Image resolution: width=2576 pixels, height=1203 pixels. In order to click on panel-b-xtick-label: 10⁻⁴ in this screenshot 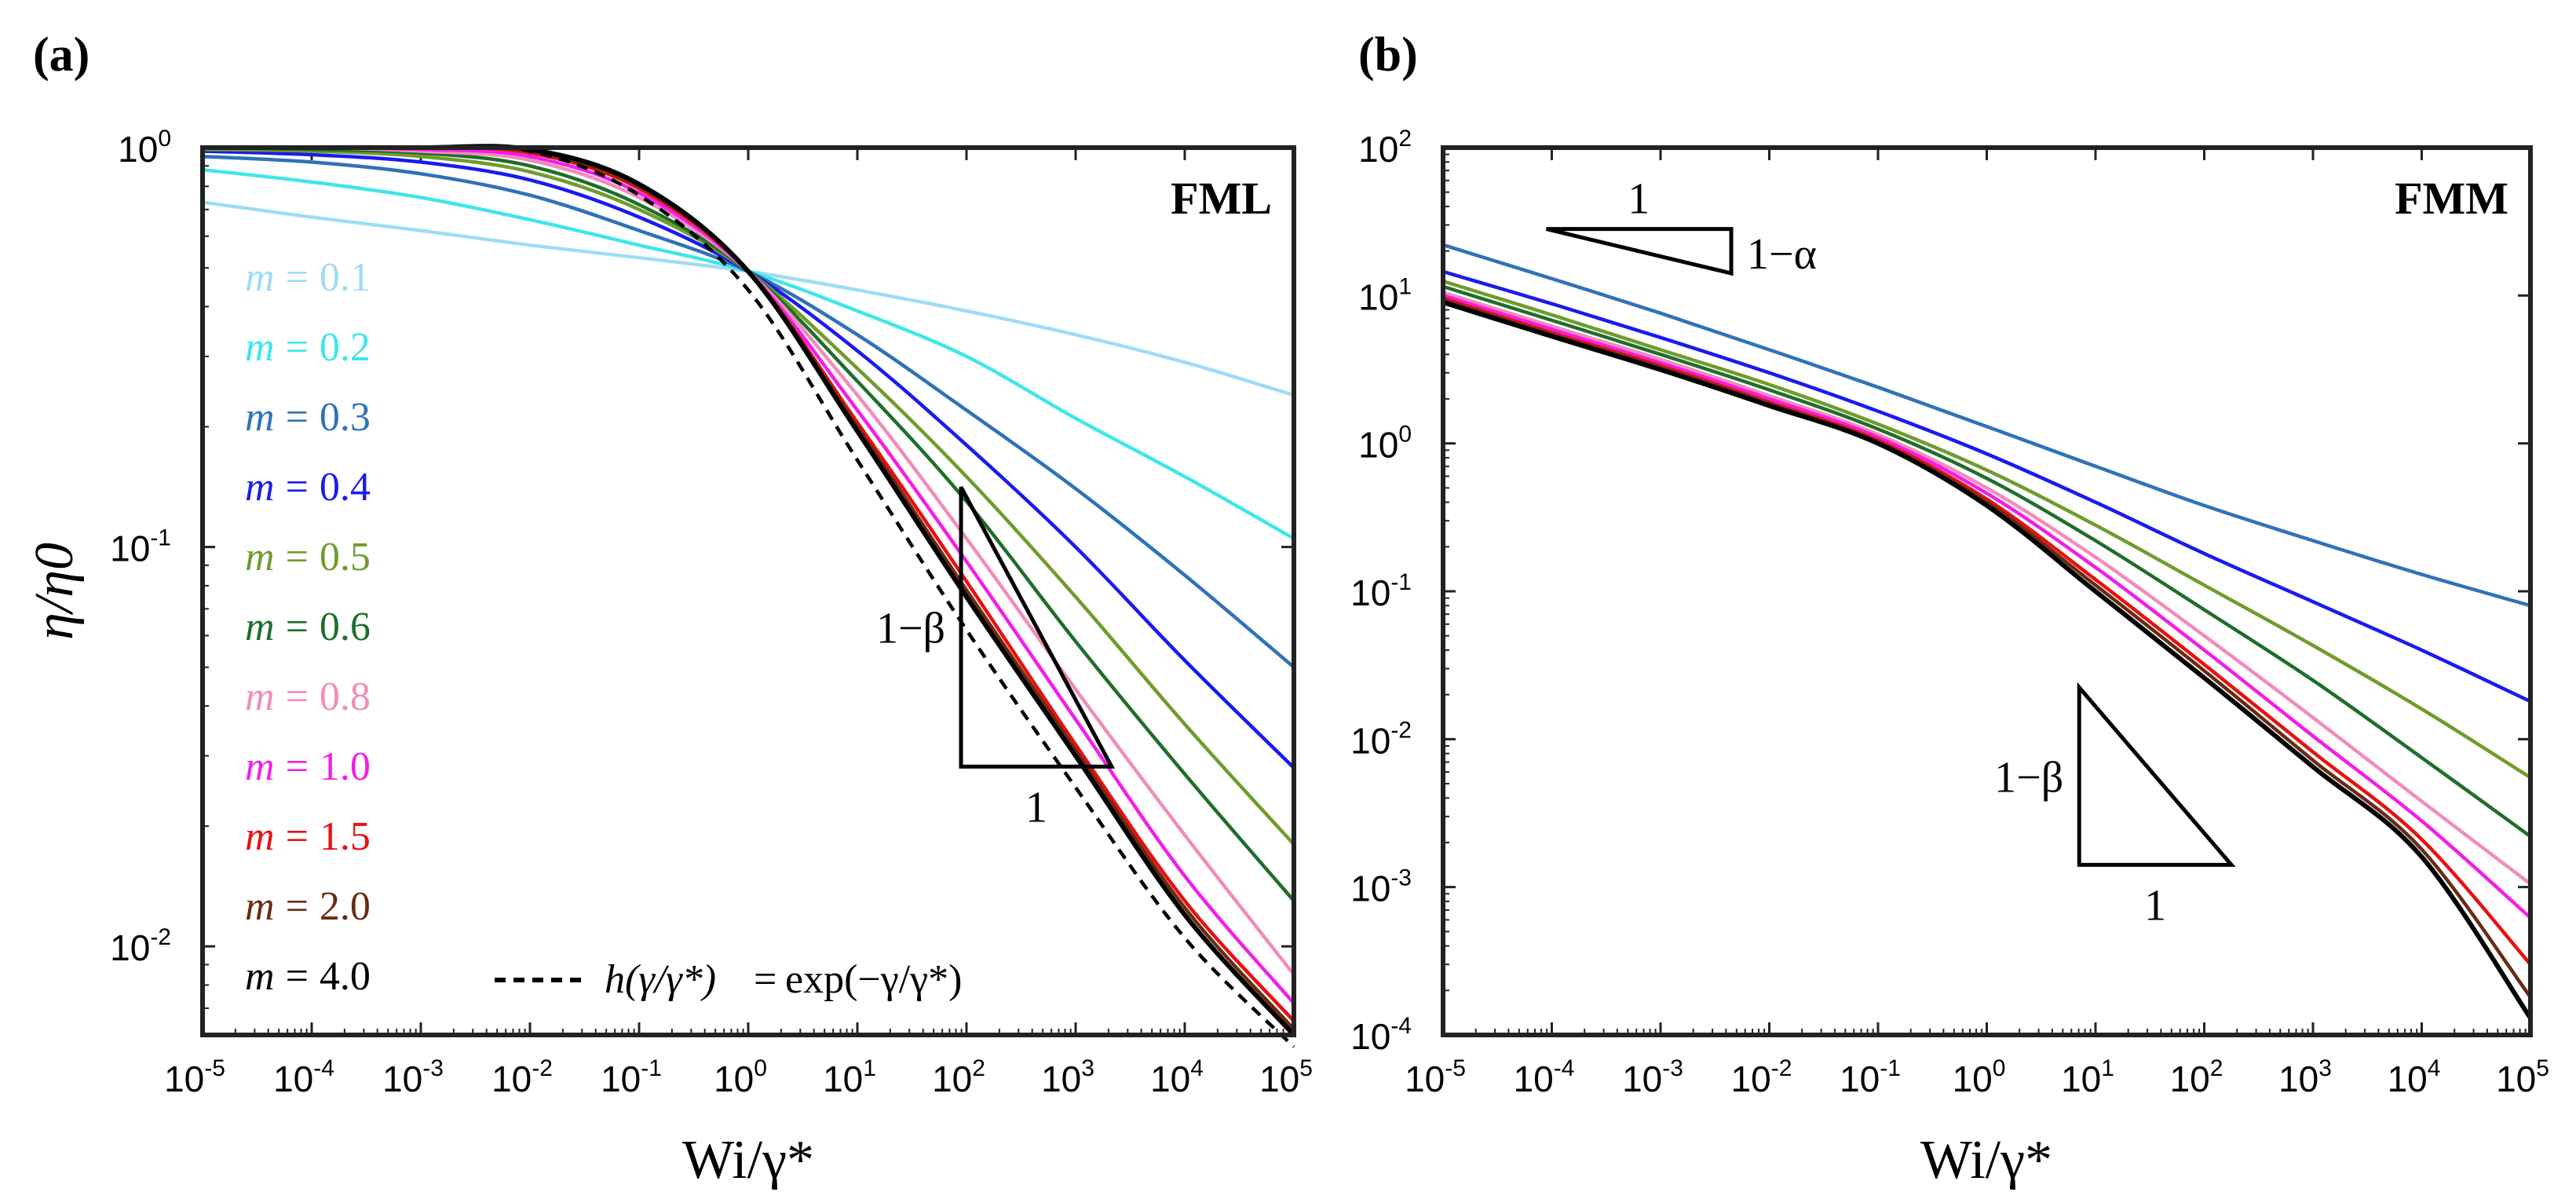, I will do `click(1545, 1077)`.